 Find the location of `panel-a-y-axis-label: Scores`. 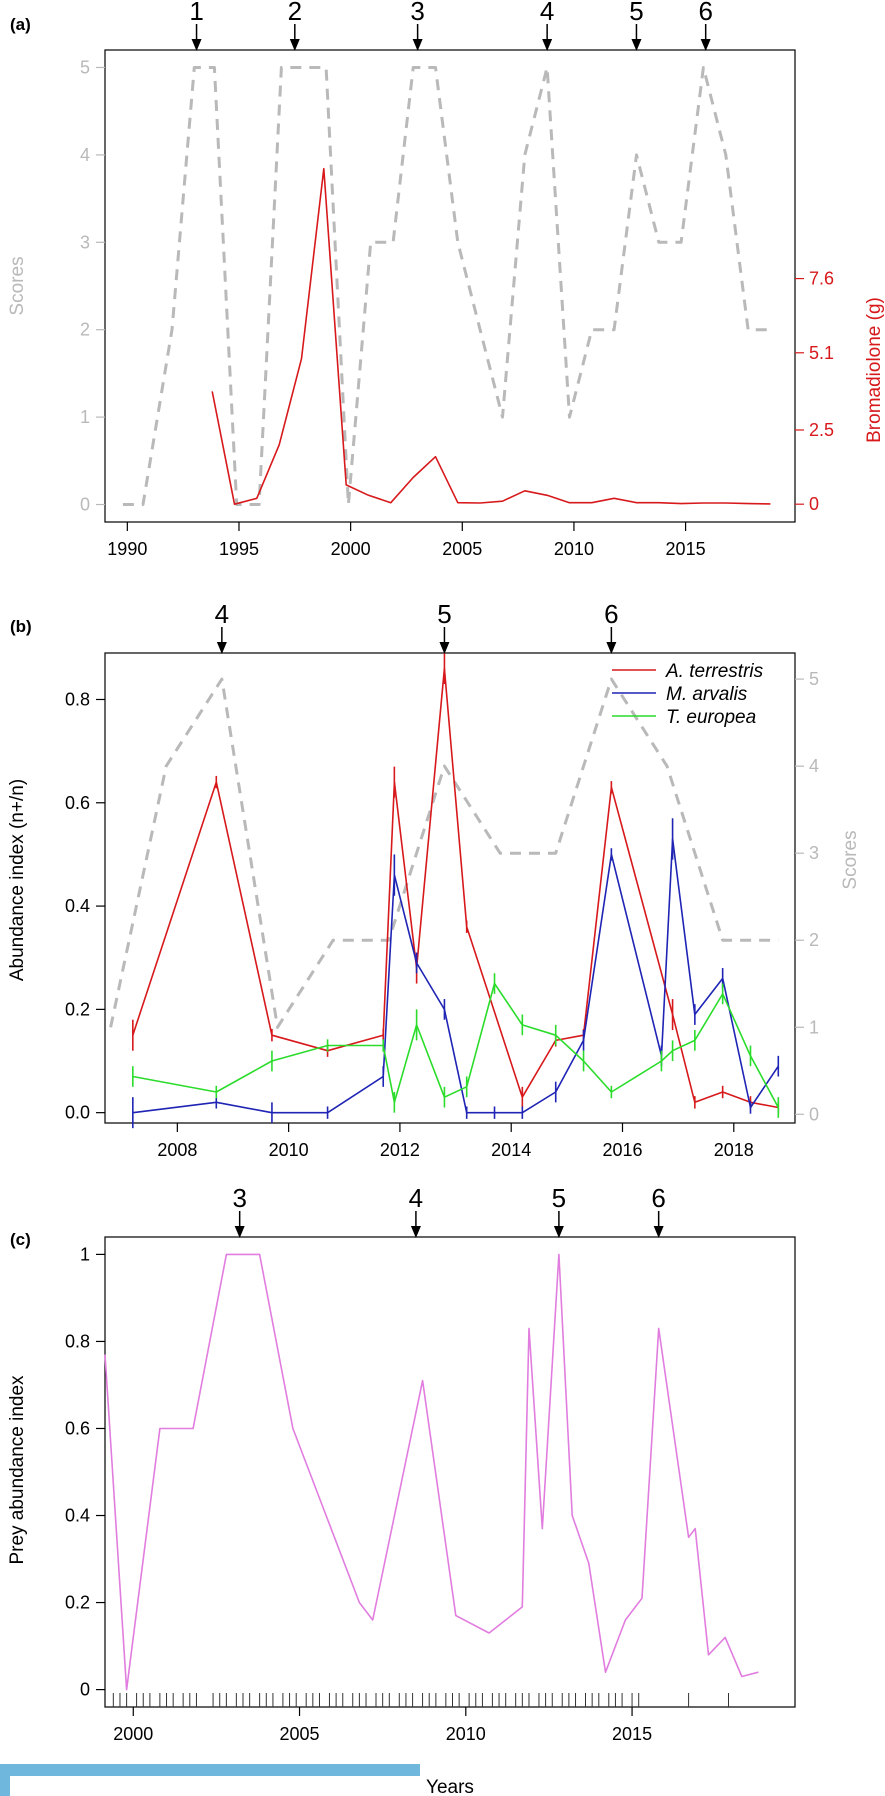

panel-a-y-axis-label: Scores is located at coordinates (17, 285).